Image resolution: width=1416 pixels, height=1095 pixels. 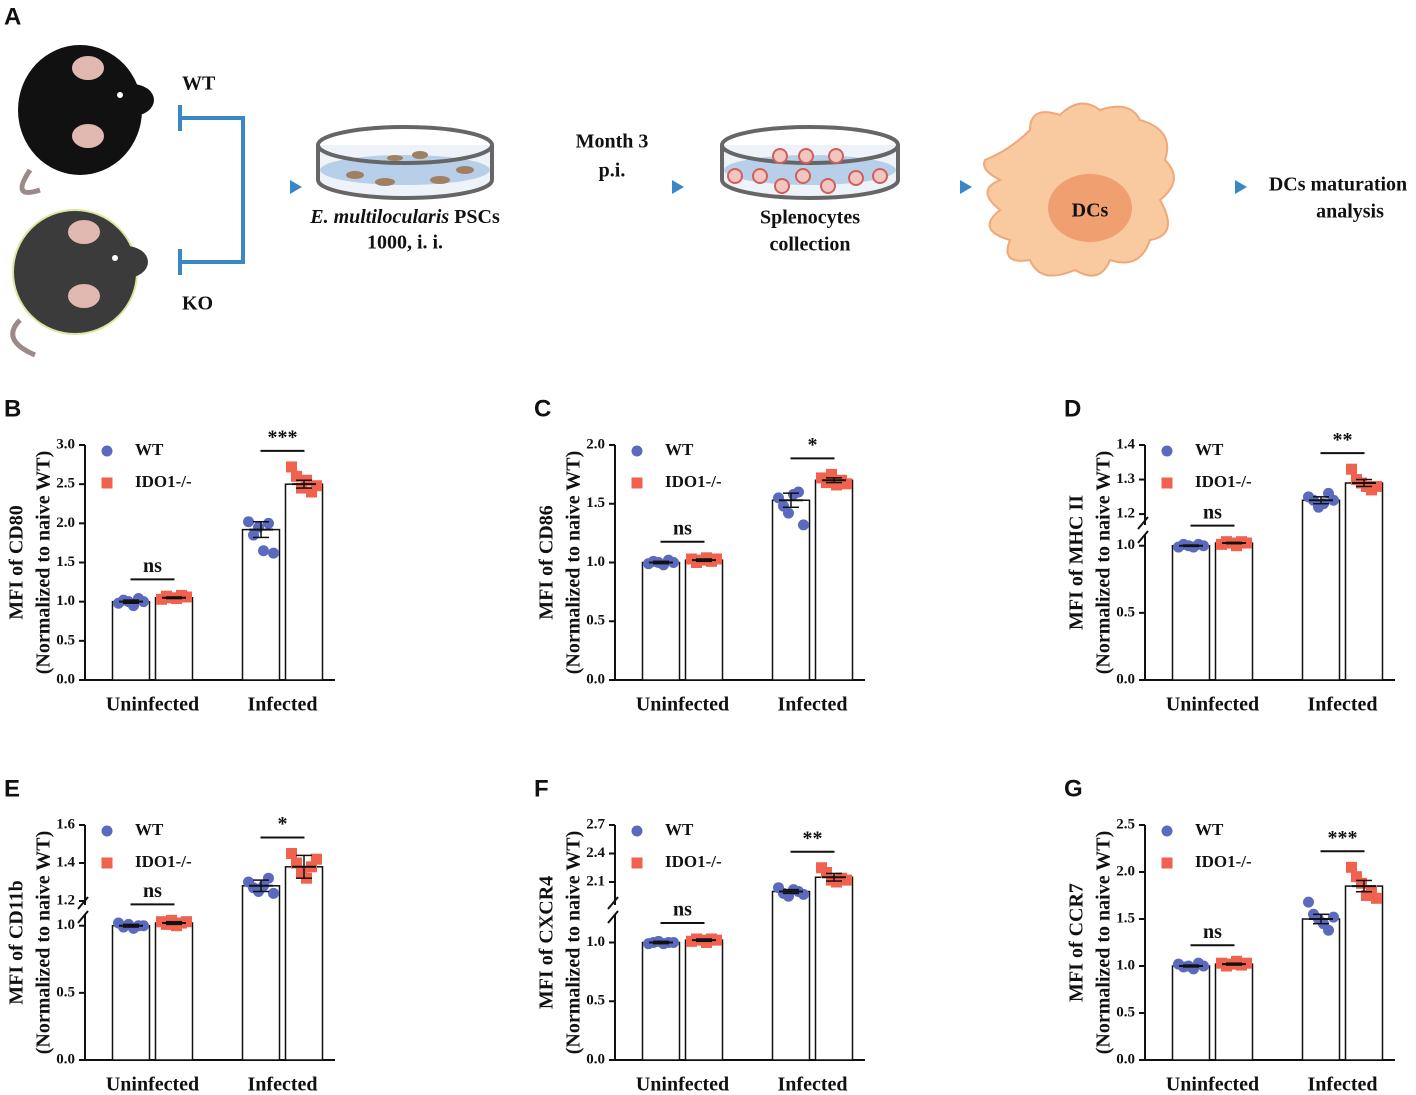 What do you see at coordinates (199, 84) in the screenshot?
I see `wt-label: WT` at bounding box center [199, 84].